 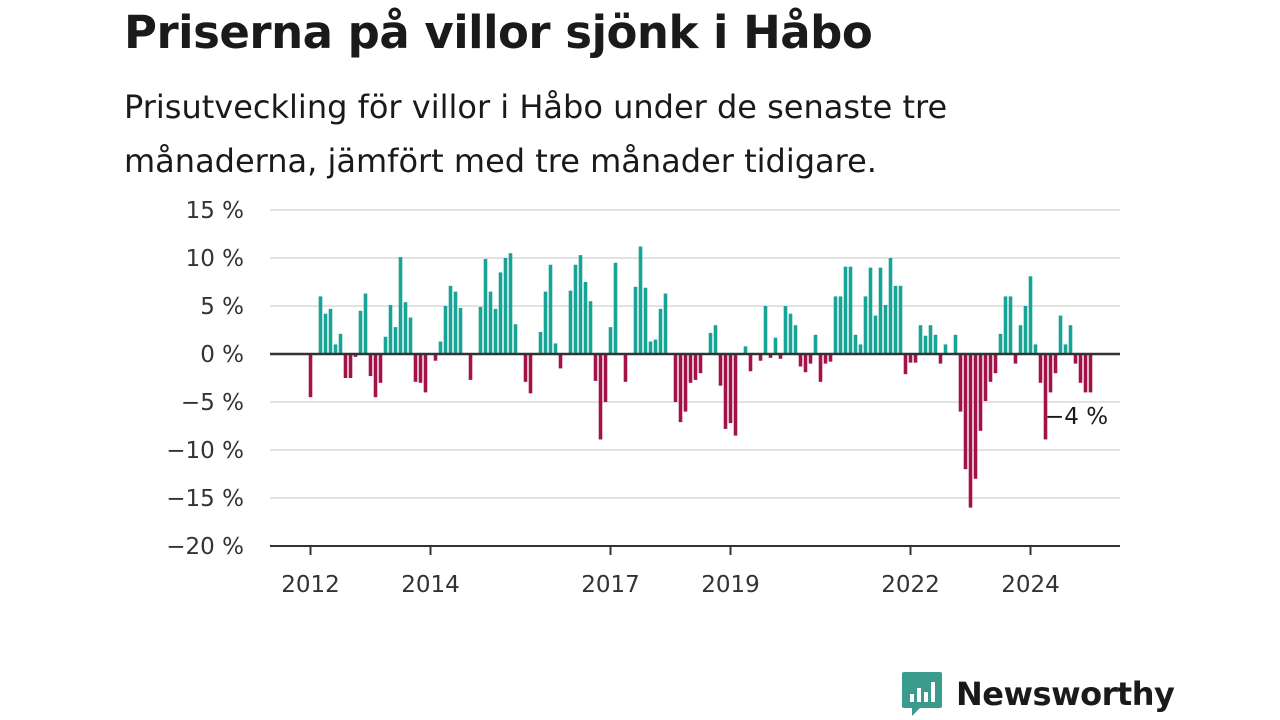 What do you see at coordinates (430, 585) in the screenshot?
I see `x-tick-label: 2014` at bounding box center [430, 585].